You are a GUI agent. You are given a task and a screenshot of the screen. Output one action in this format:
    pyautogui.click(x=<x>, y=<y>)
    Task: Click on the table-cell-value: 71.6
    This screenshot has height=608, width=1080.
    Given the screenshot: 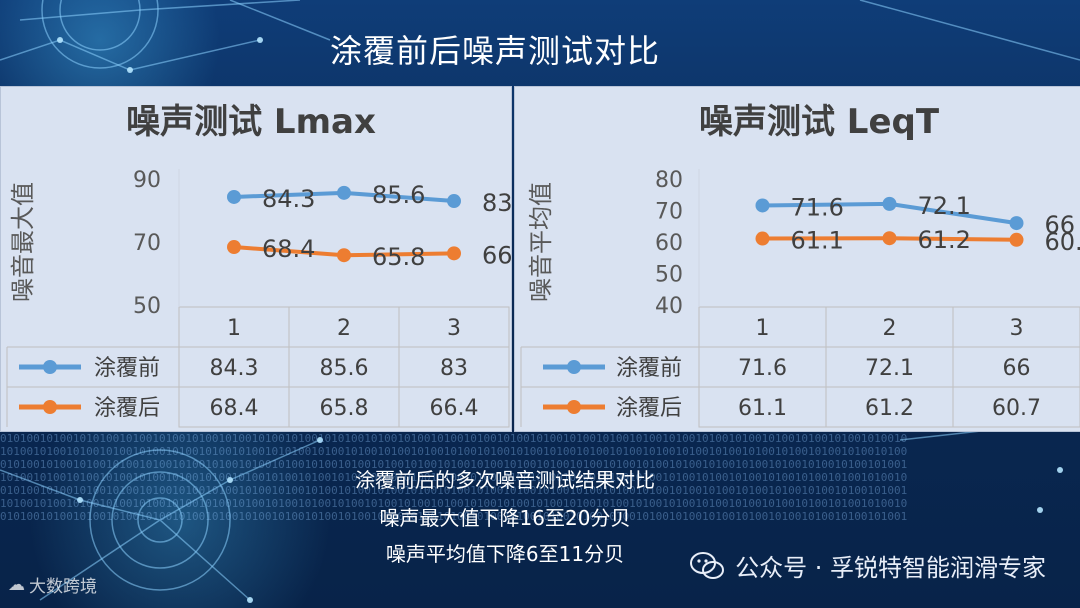 What is the action you would take?
    pyautogui.click(x=762, y=368)
    